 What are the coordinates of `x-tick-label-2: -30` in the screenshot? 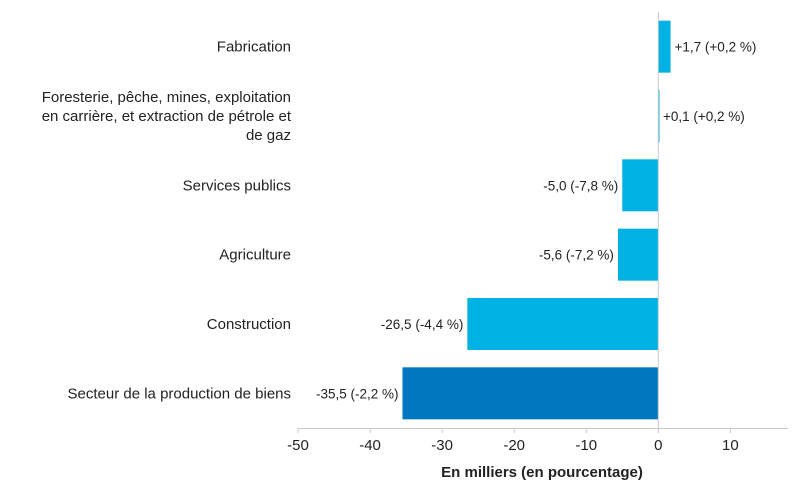 It's located at (442, 445).